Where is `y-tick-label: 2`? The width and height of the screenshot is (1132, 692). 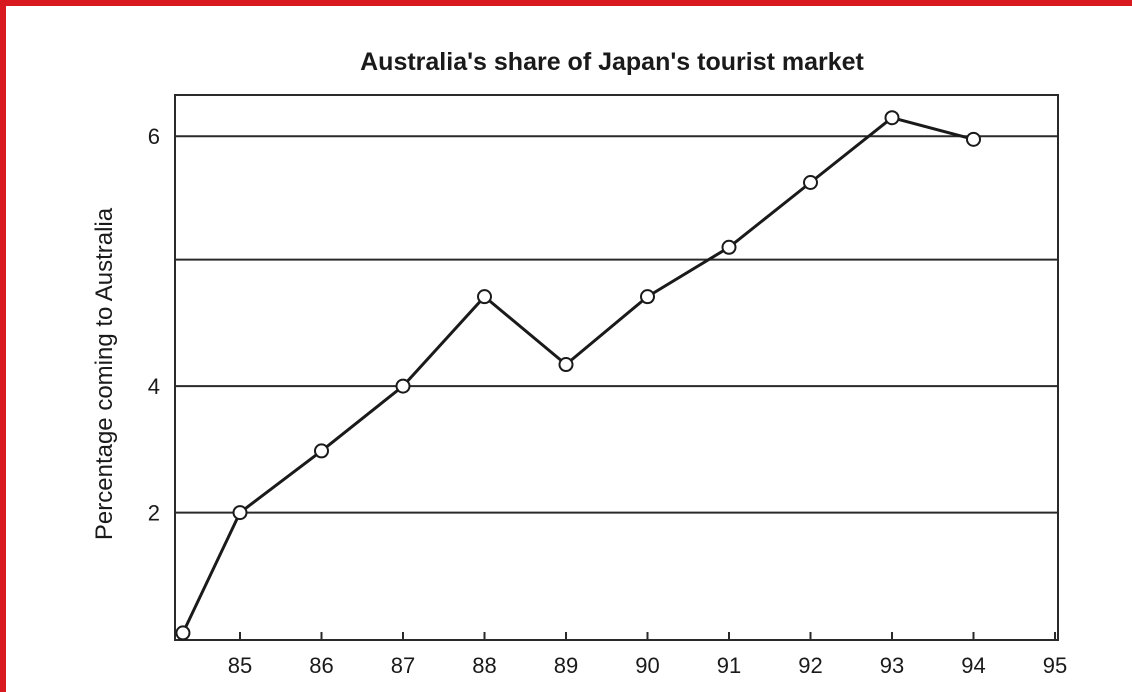 y-tick-label: 2 is located at coordinates (154, 513).